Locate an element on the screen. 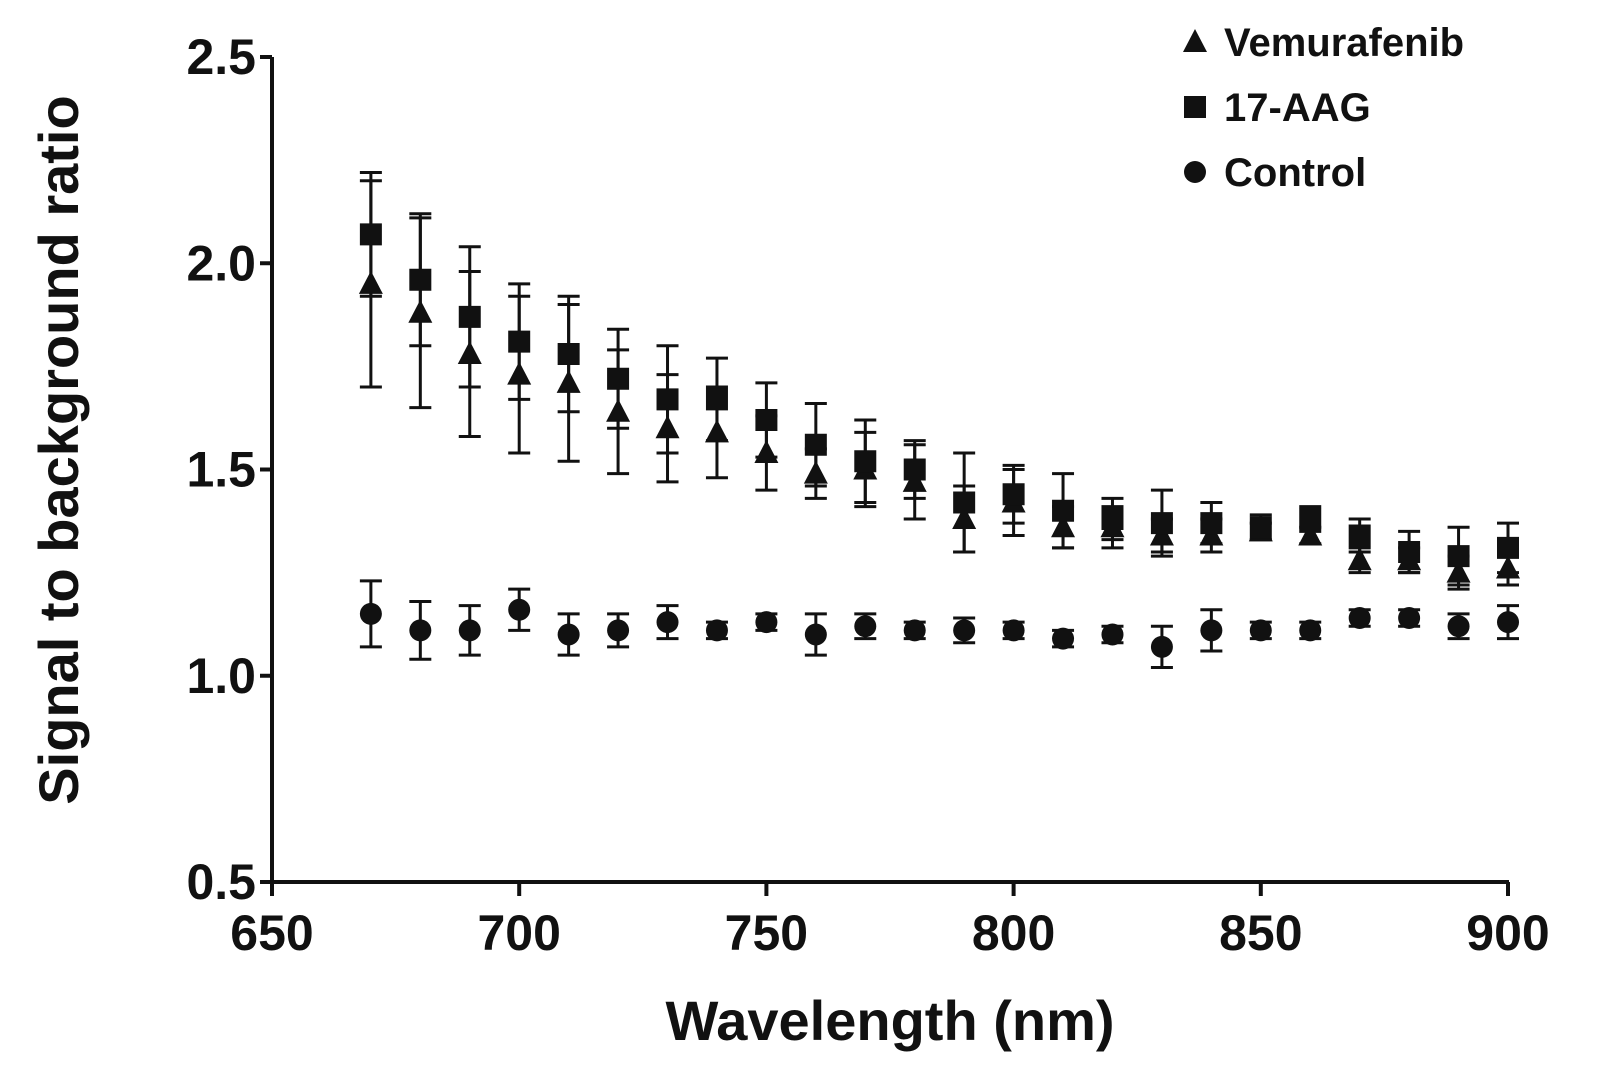 This screenshot has width=1604, height=1074. x-tick-label: 750 is located at coordinates (766, 933).